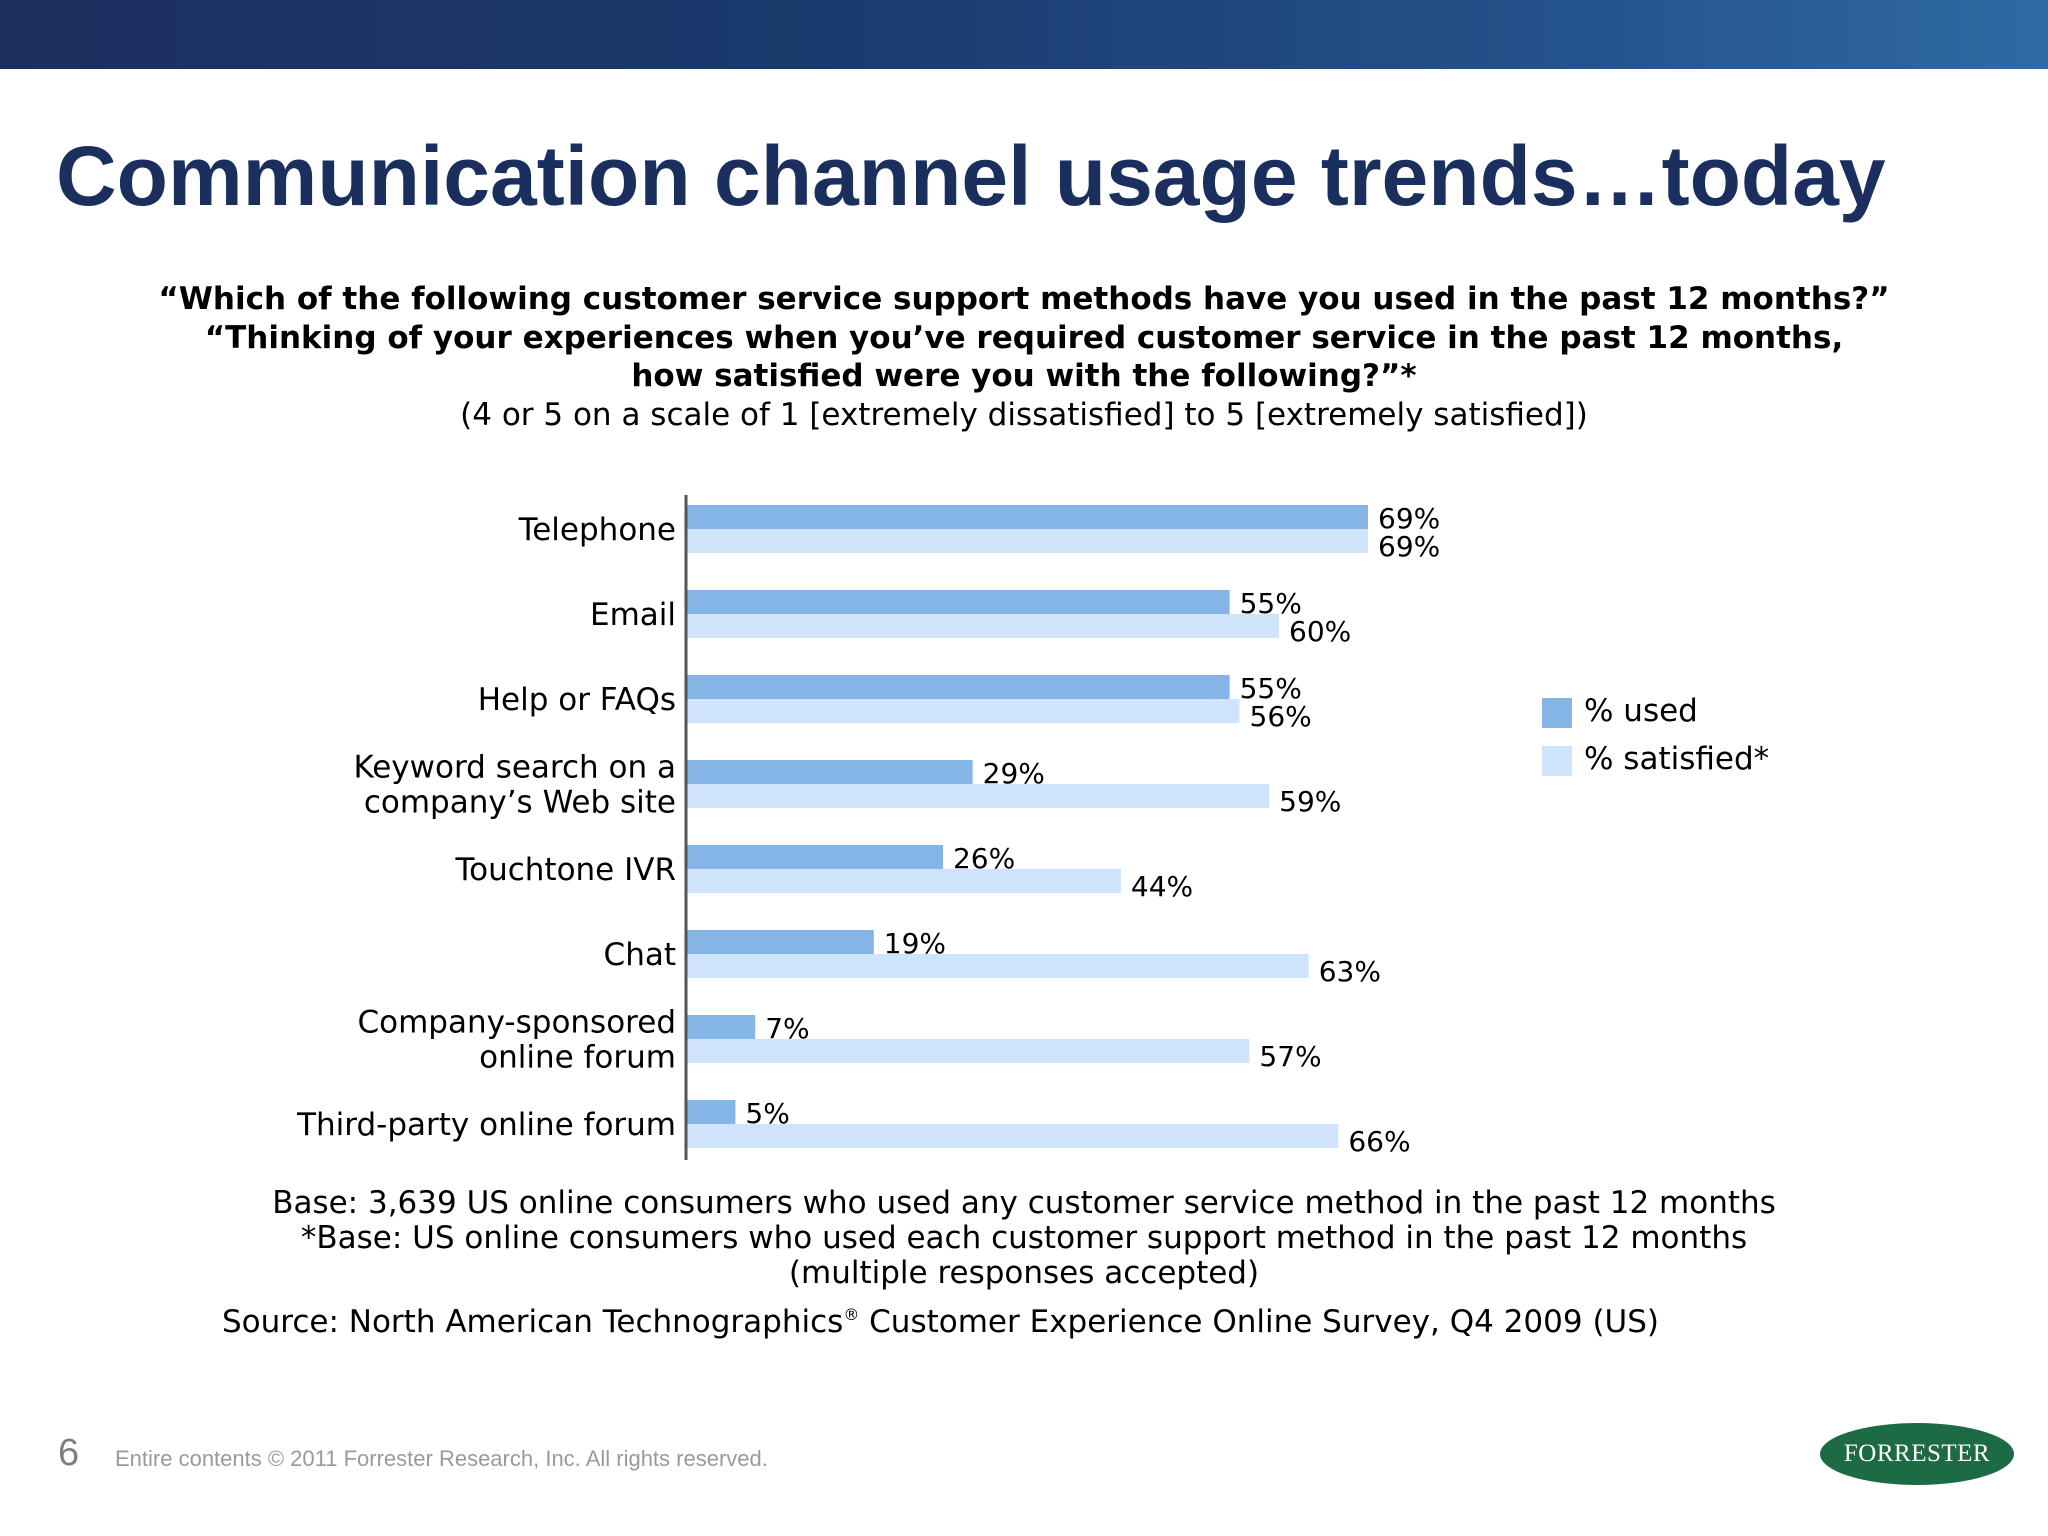 The image size is (2048, 1536). What do you see at coordinates (533, 1322) in the screenshot?
I see `source-text-1: Source: North American Technographics` at bounding box center [533, 1322].